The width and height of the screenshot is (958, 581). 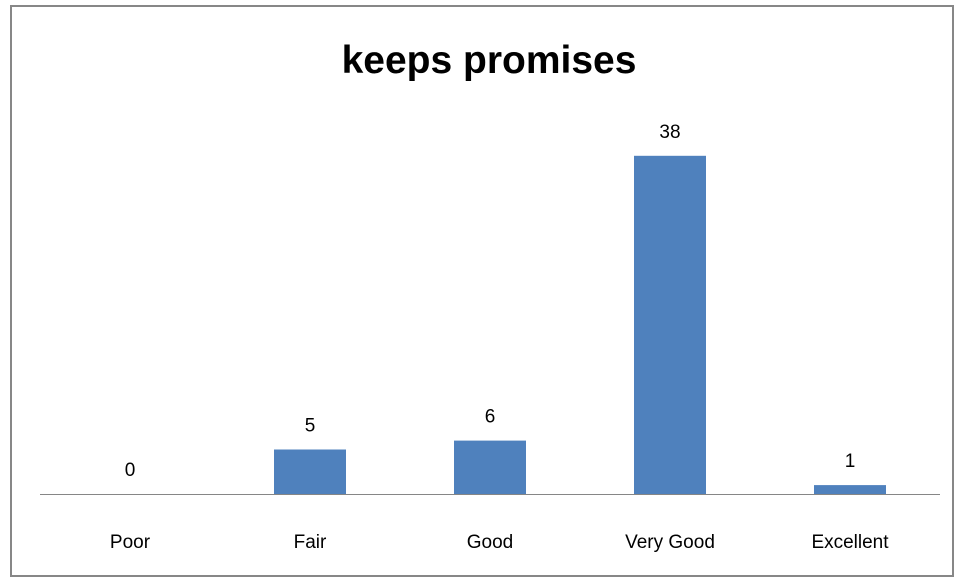 What do you see at coordinates (850, 542) in the screenshot?
I see `x-tick-label-excellent: Excellent` at bounding box center [850, 542].